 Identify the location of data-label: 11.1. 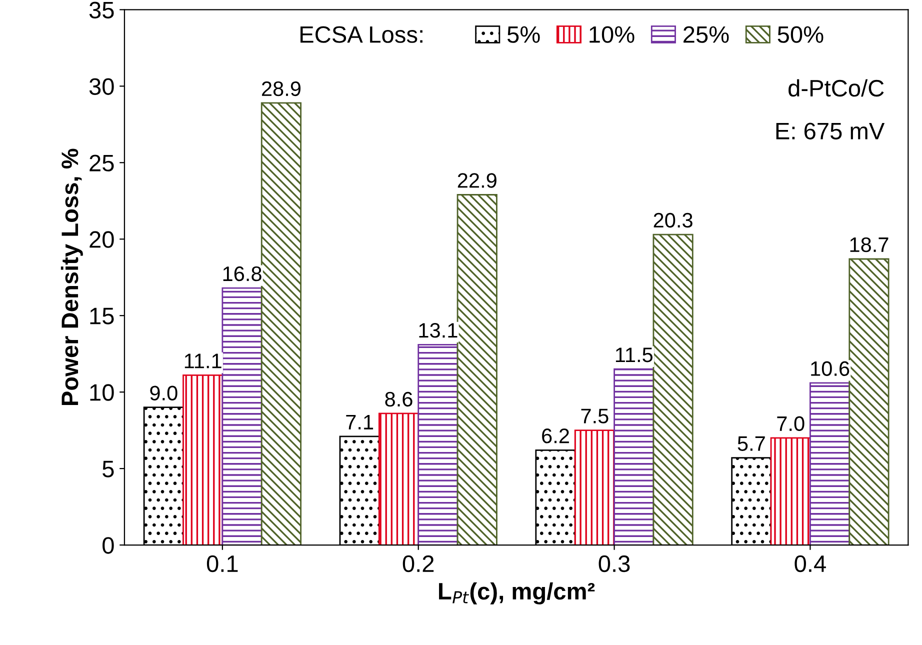
(203, 361).